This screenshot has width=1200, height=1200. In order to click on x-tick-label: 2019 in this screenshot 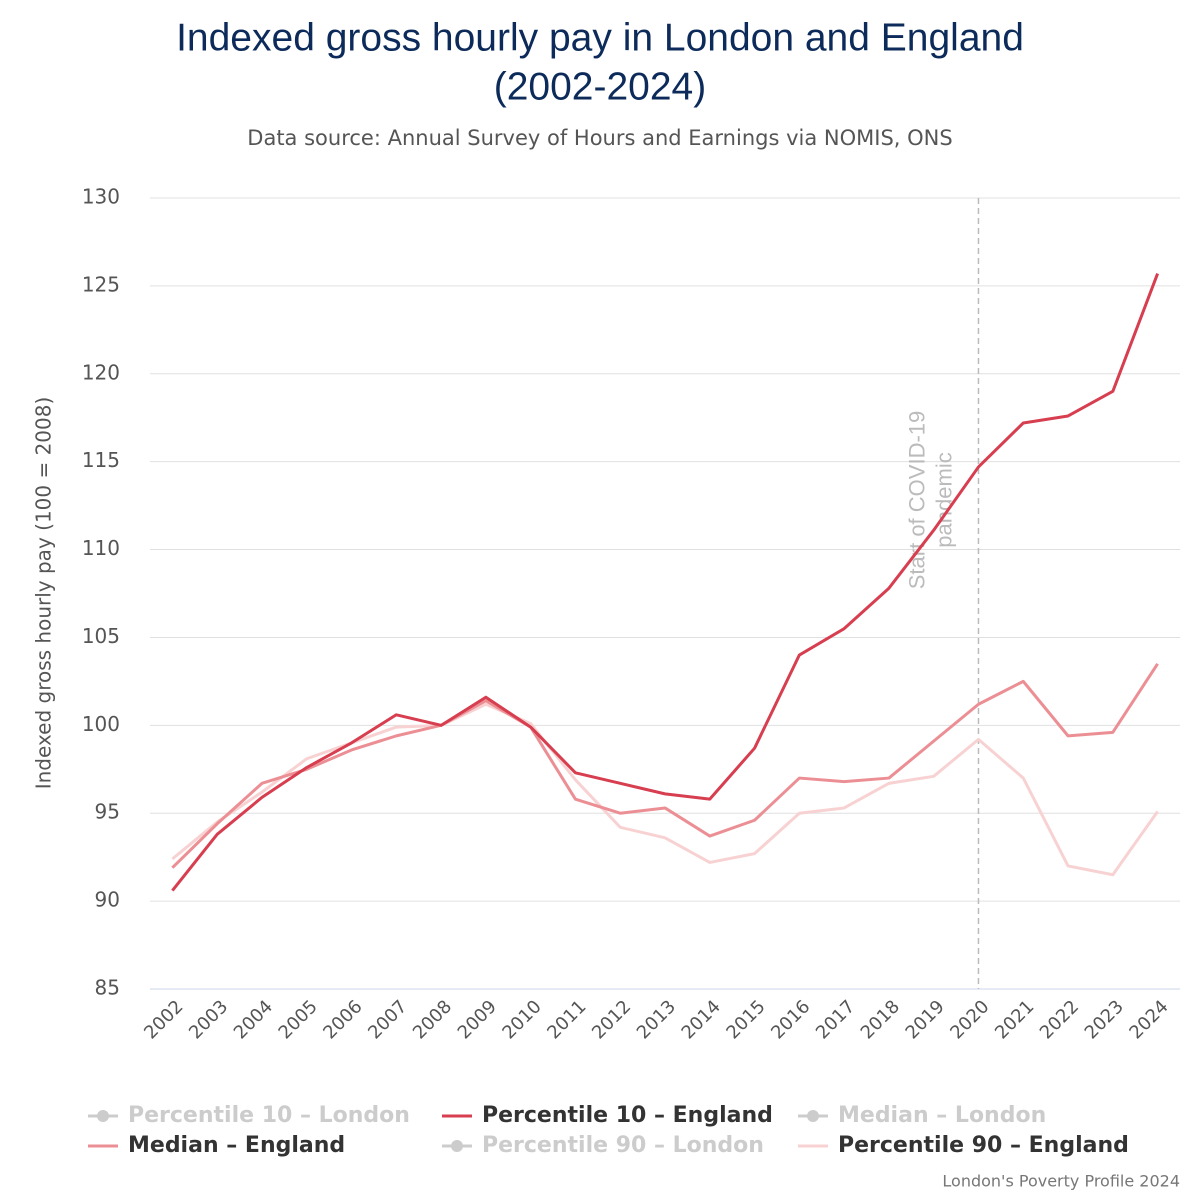, I will do `click(925, 1019)`.